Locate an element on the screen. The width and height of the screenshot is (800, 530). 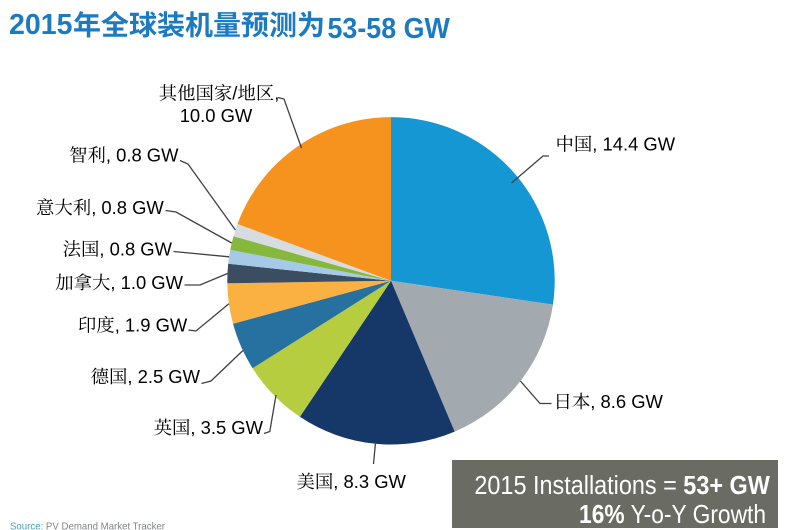
svg-text: , 14.4 GW is located at coordinates (633, 144).